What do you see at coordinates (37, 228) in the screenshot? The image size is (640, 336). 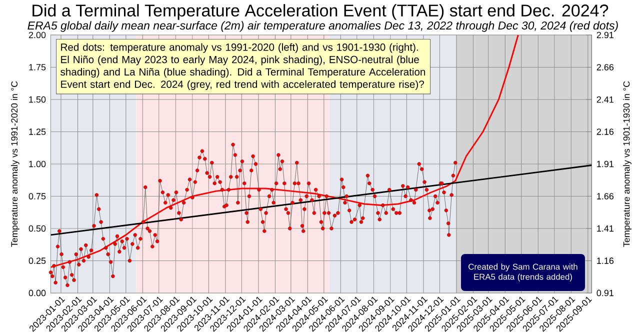 I see `y-tick-label: 0.50` at bounding box center [37, 228].